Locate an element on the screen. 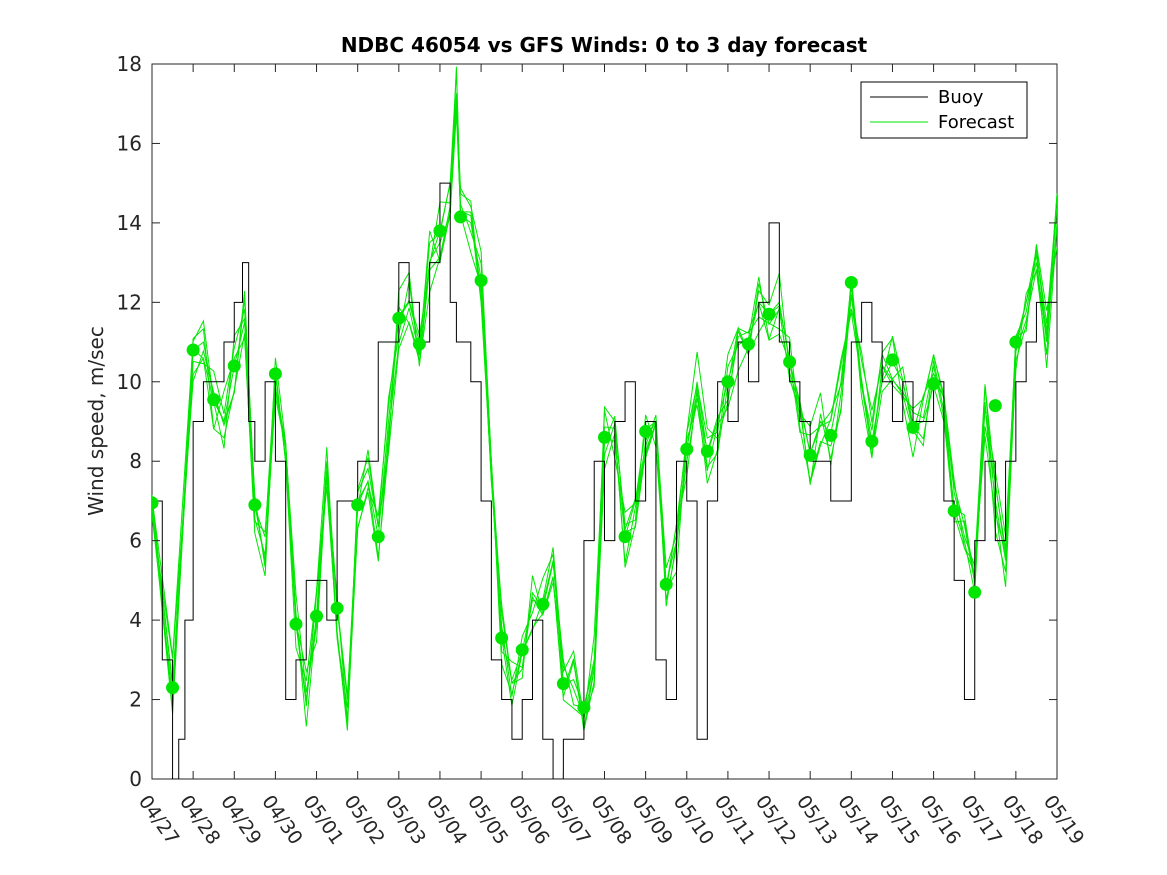 Image resolution: width=1167 pixels, height=875 pixels. legend: Buoy Forecast is located at coordinates (944, 110).